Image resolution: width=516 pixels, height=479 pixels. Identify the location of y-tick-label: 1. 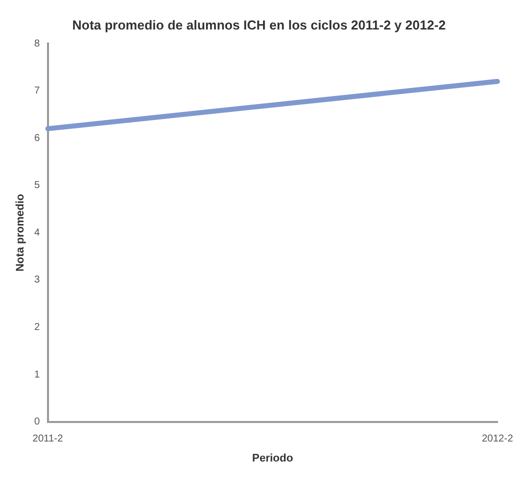
(37, 374).